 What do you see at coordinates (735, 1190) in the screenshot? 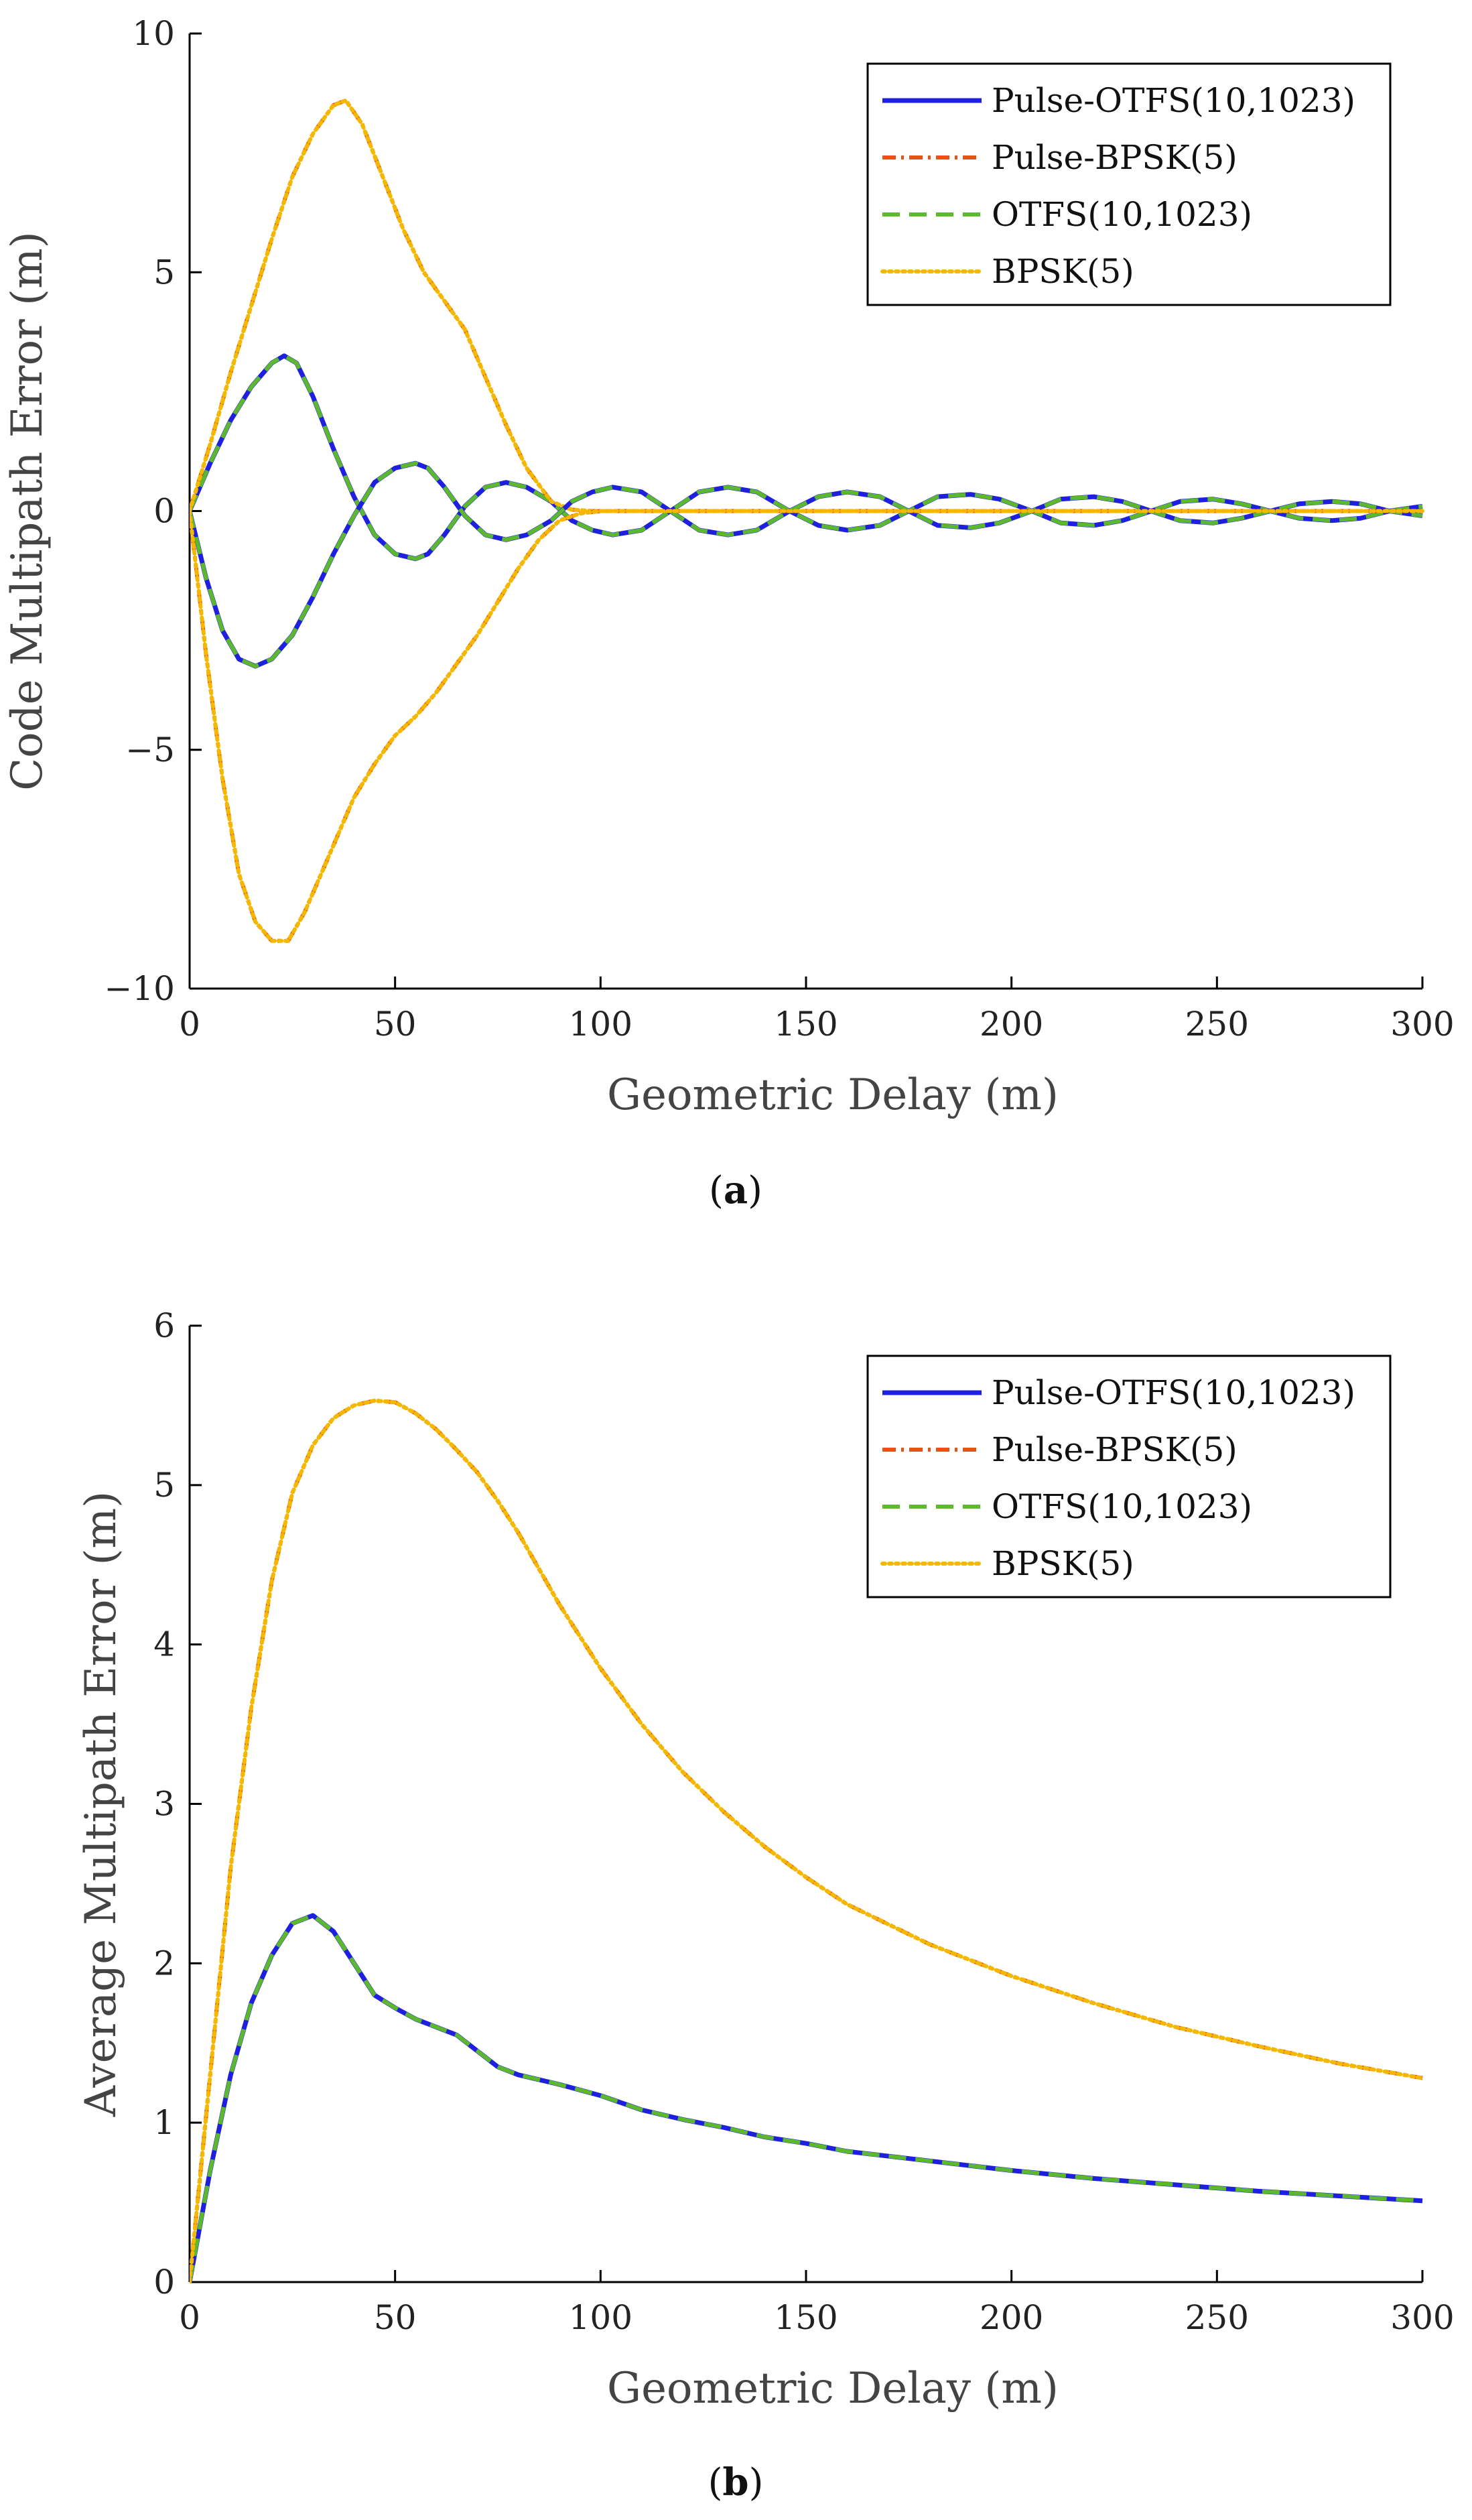
I see `figure-caption: (a)` at bounding box center [735, 1190].